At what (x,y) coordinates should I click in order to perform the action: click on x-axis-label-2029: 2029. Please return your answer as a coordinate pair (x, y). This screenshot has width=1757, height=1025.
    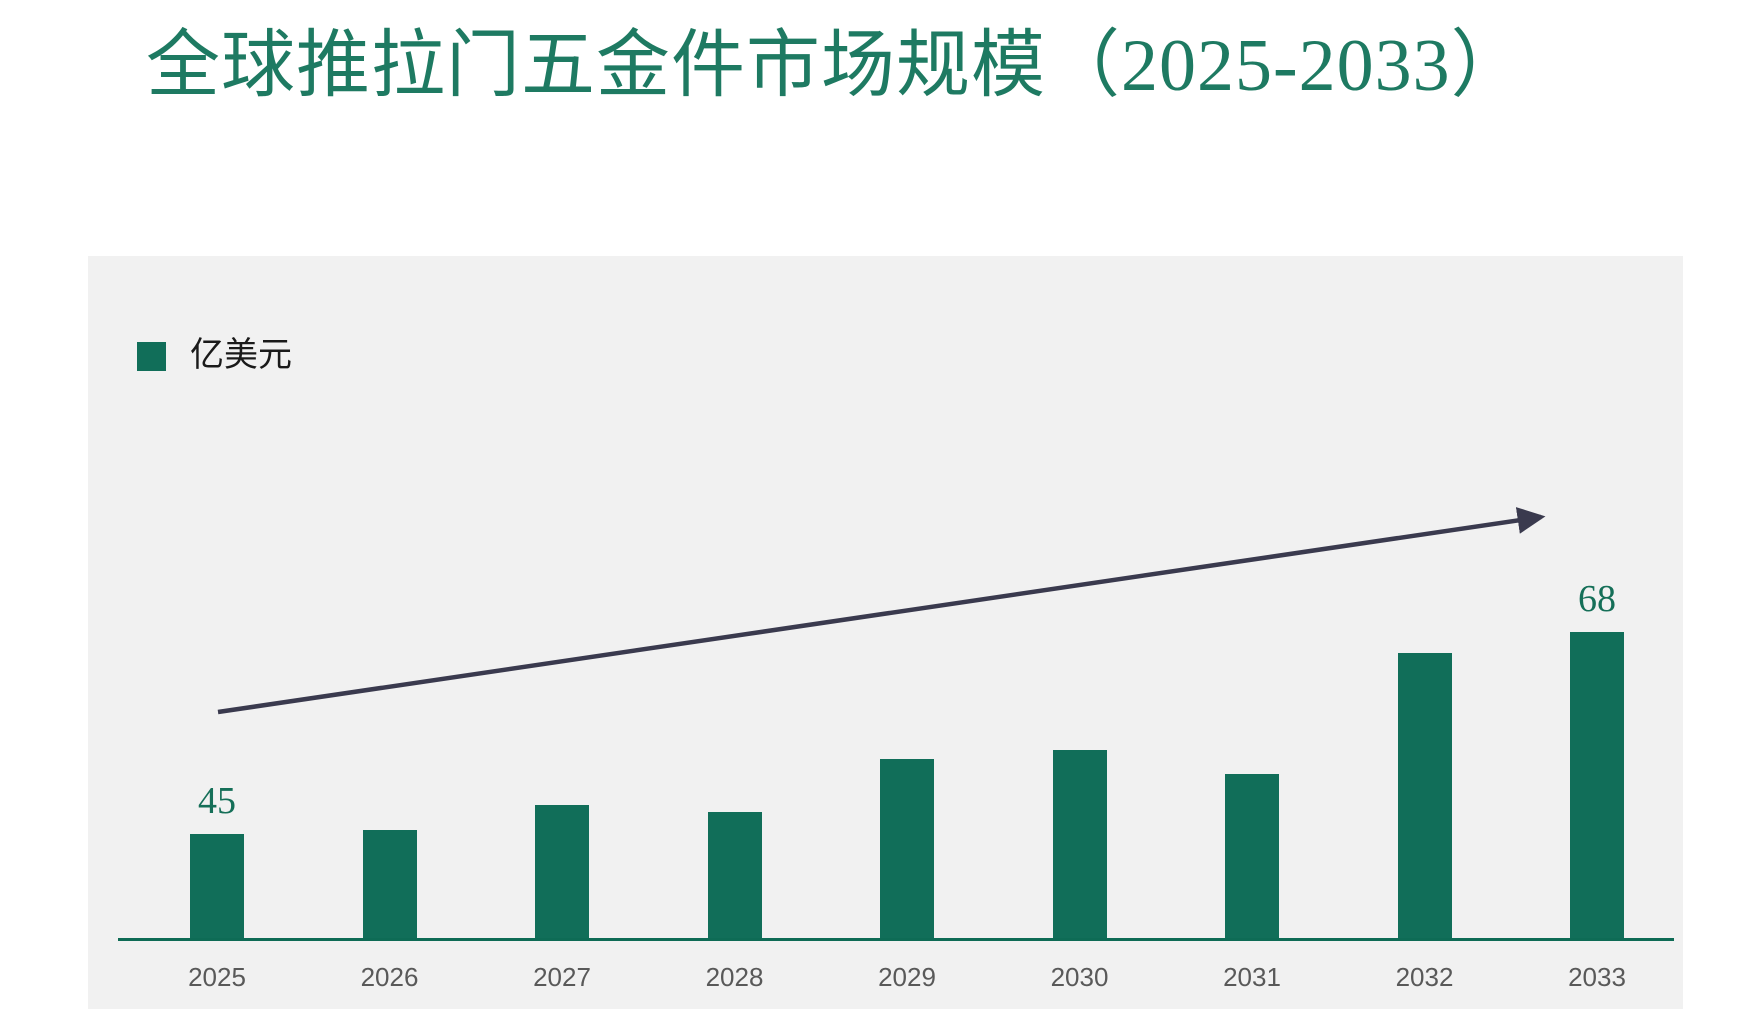
    Looking at the image, I should click on (907, 977).